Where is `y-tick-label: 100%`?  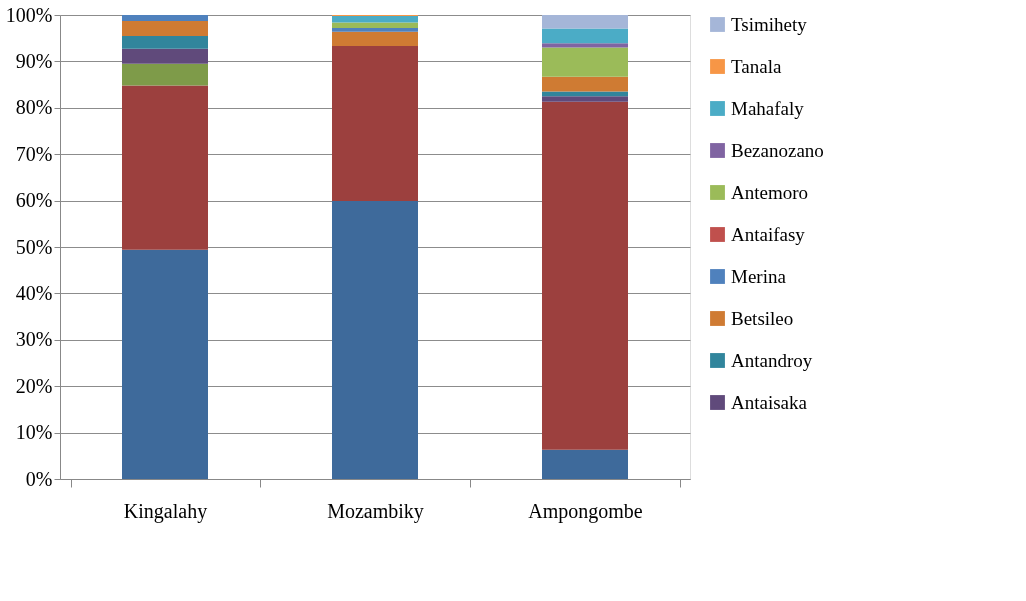 y-tick-label: 100% is located at coordinates (29, 14).